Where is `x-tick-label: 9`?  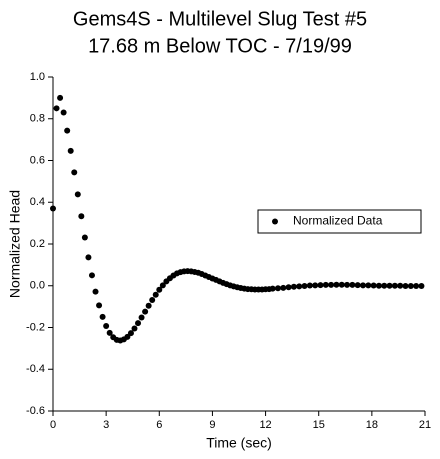
x-tick-label: 9 is located at coordinates (212, 425).